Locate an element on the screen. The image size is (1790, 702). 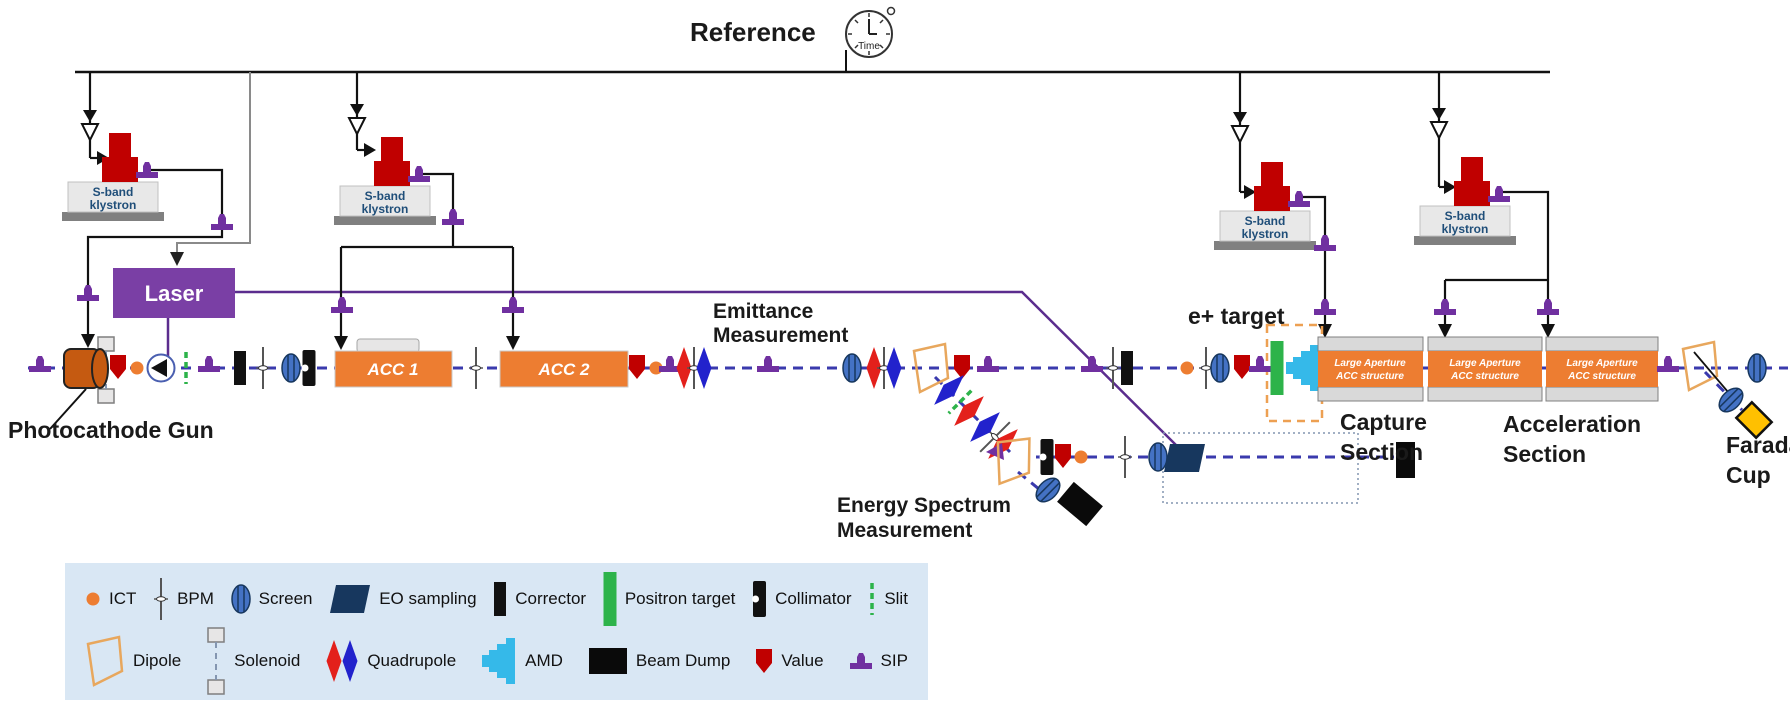
corrector-icon is located at coordinates (500, 599).